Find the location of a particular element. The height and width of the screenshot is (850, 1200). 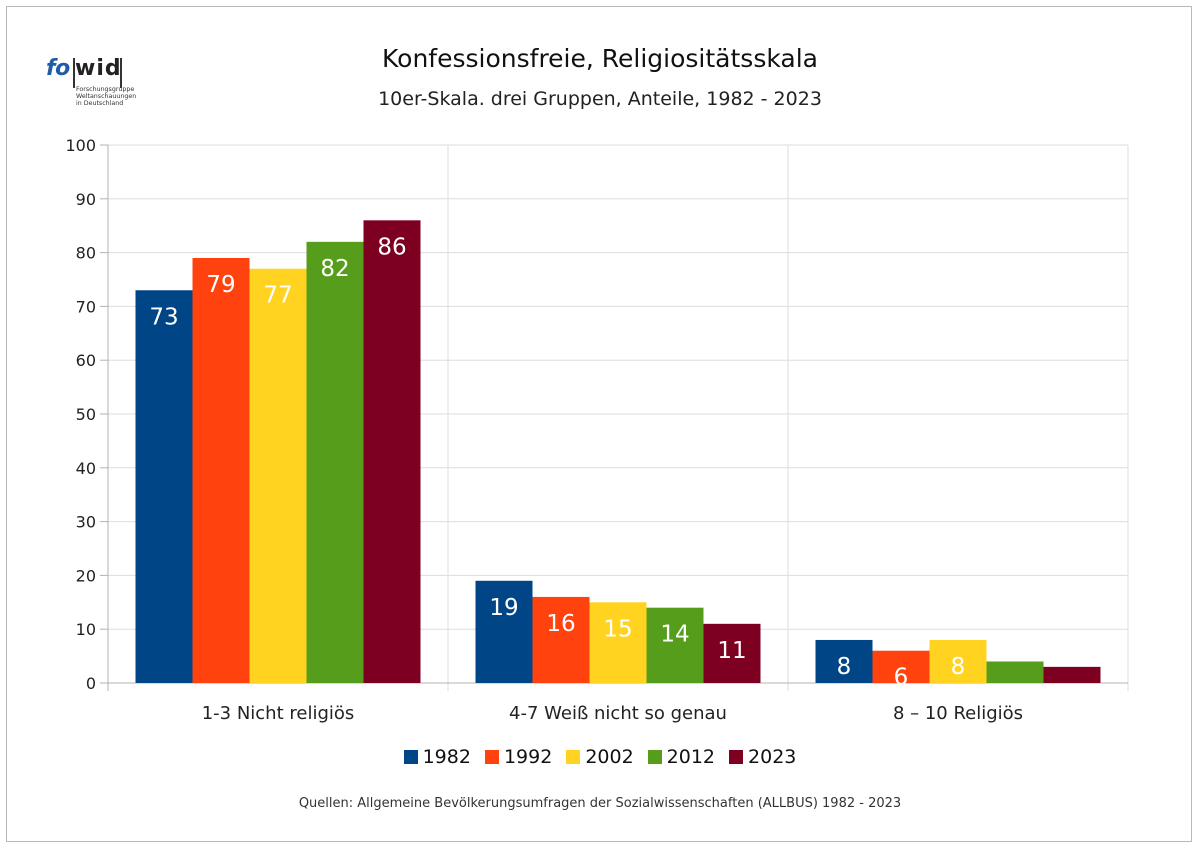

logo-wordmark-right: wid is located at coordinates (98, 68).